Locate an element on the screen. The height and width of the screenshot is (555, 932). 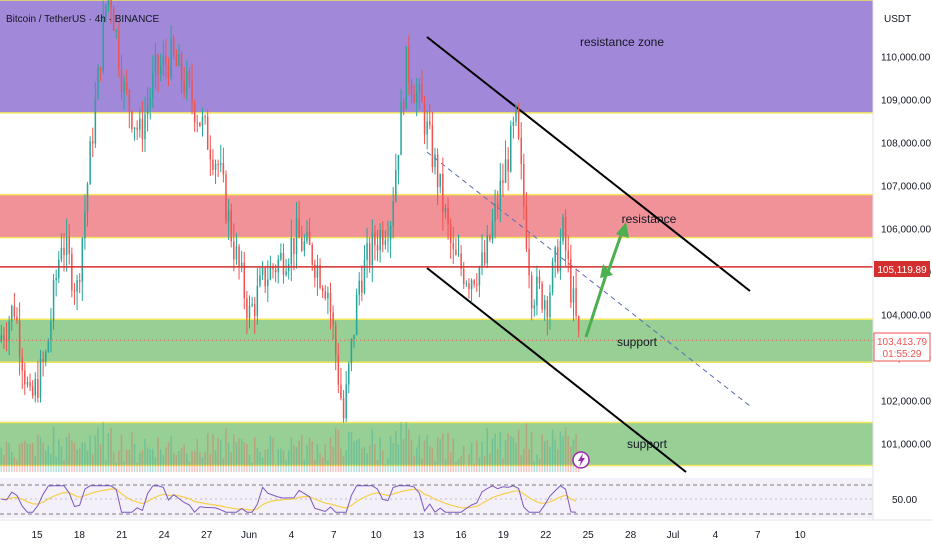
time-axis: 15 18 21 24 27 Jun 4 7 10 13 16 19 22 25 28 Jul 4 7 10 is located at coordinates (466, 530).